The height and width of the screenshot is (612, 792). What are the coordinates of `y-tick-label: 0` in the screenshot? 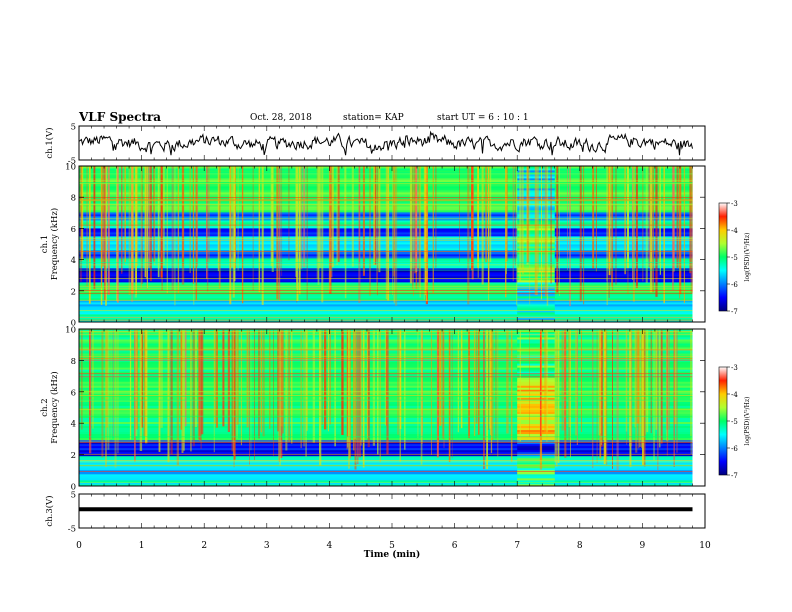 It's located at (73, 324).